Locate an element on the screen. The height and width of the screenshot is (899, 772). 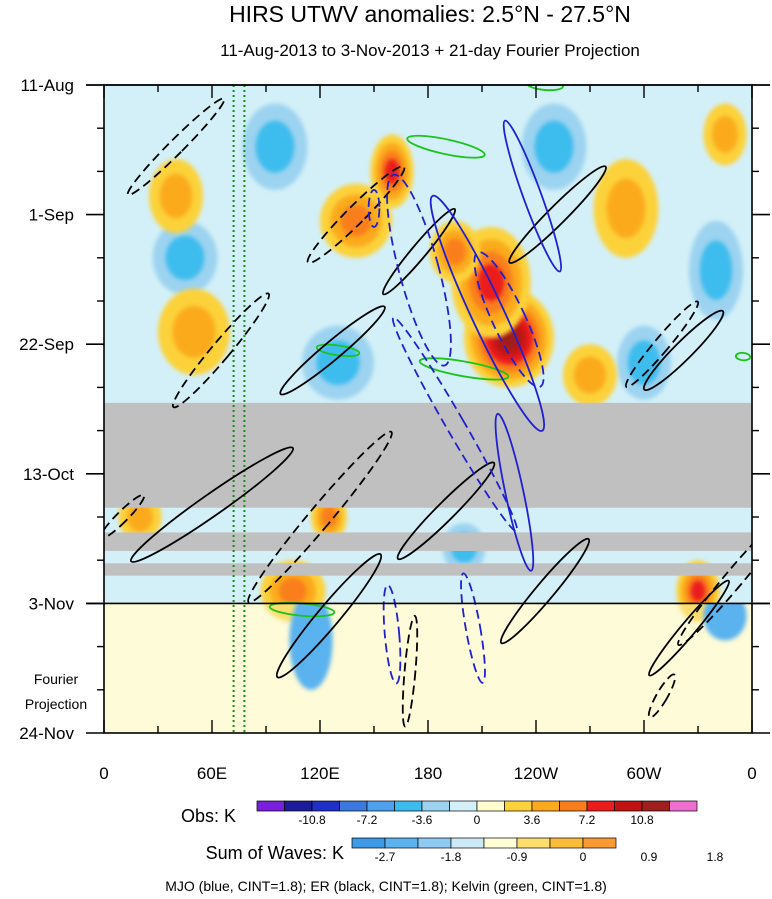
y-tick-label: 1-Sep is located at coordinates (51, 215).